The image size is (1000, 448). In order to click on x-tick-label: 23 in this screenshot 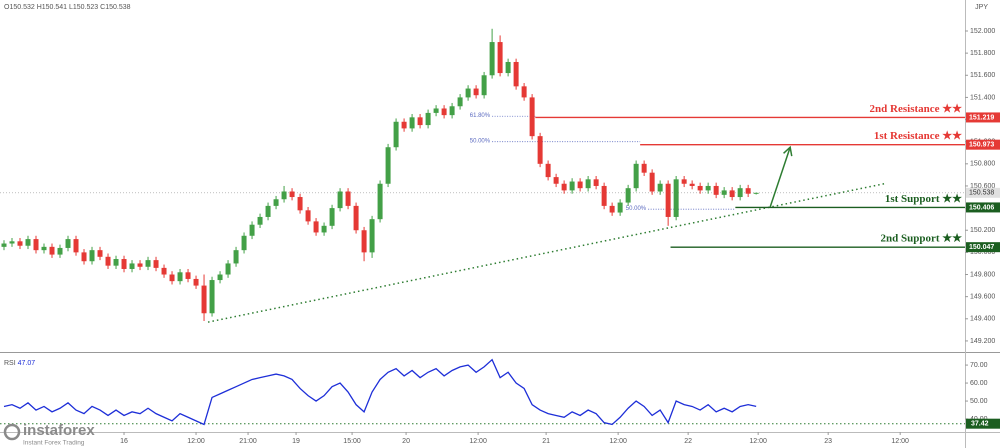, I will do `click(828, 441)`.